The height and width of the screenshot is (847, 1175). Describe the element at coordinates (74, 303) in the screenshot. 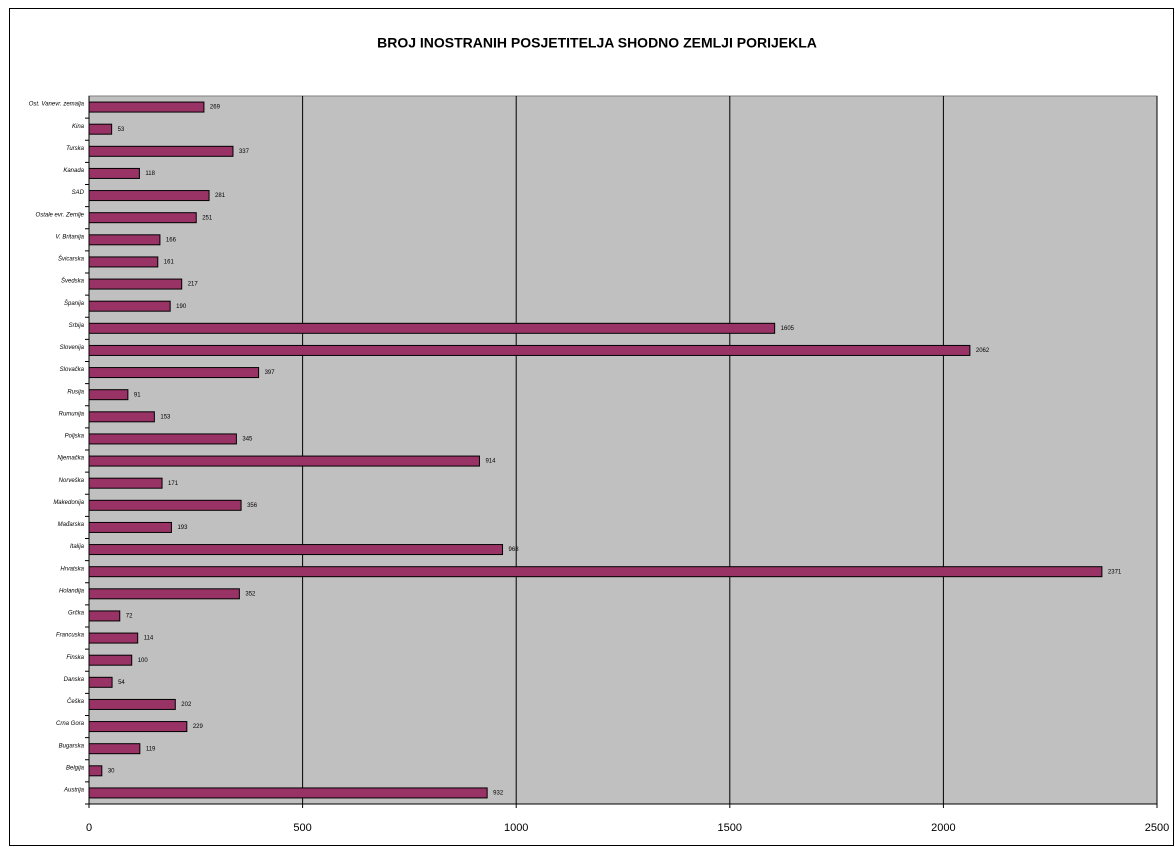

I see `y-tick-label: Španija` at that location.